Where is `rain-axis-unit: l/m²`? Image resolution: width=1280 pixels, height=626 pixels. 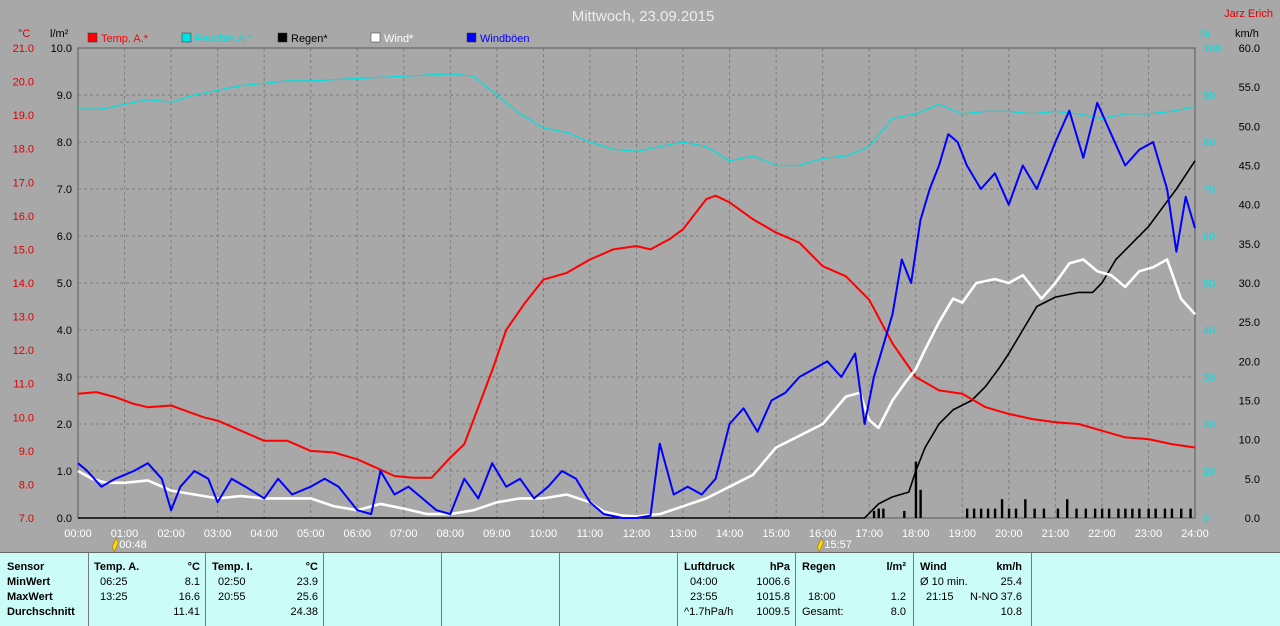 rain-axis-unit: l/m² is located at coordinates (59, 34).